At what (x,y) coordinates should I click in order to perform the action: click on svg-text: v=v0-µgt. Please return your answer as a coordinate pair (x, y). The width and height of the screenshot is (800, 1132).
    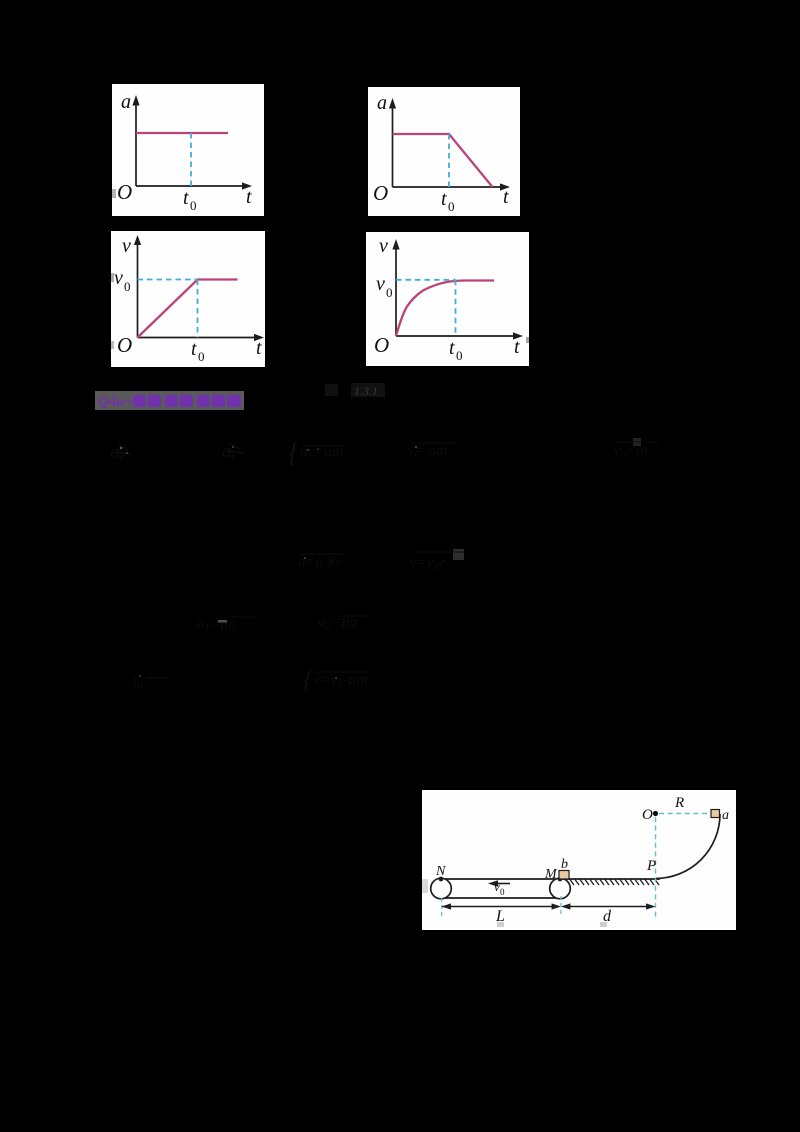
    Looking at the image, I should click on (341, 681).